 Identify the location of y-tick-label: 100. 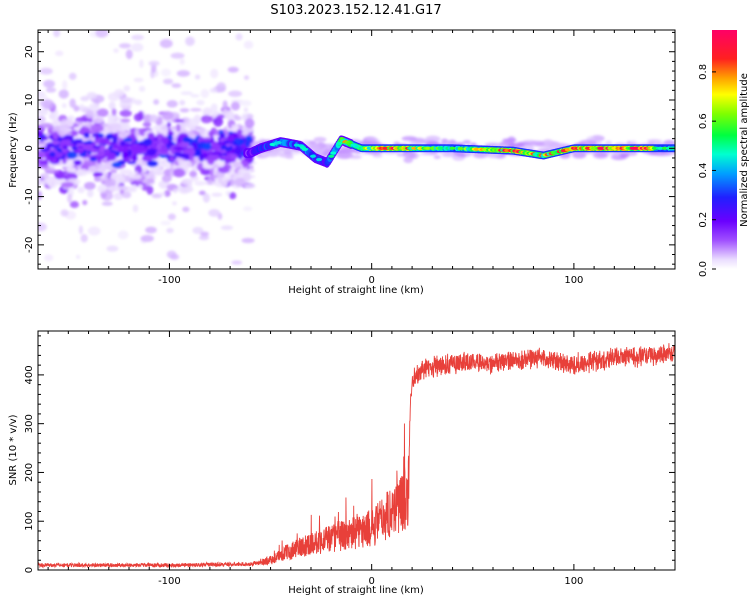
(29, 521).